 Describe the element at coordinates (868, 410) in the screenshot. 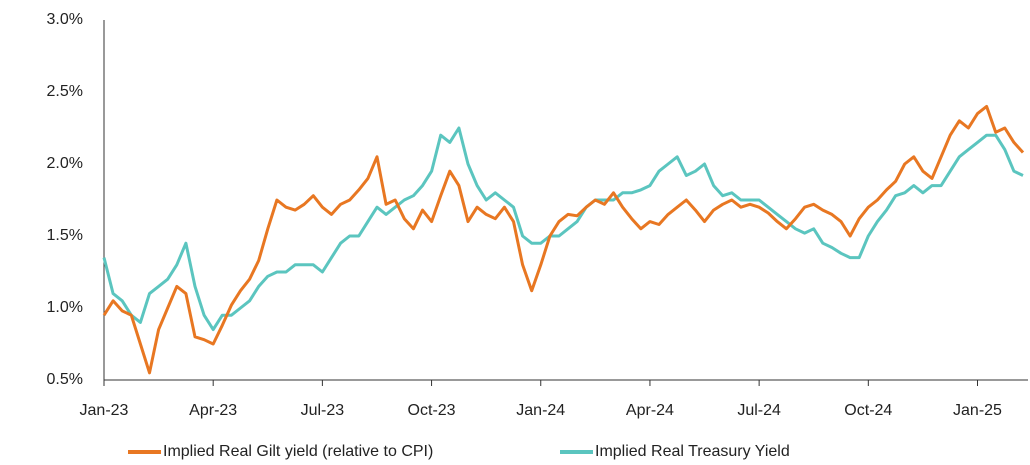

I see `x-tick-label: Oct-24` at that location.